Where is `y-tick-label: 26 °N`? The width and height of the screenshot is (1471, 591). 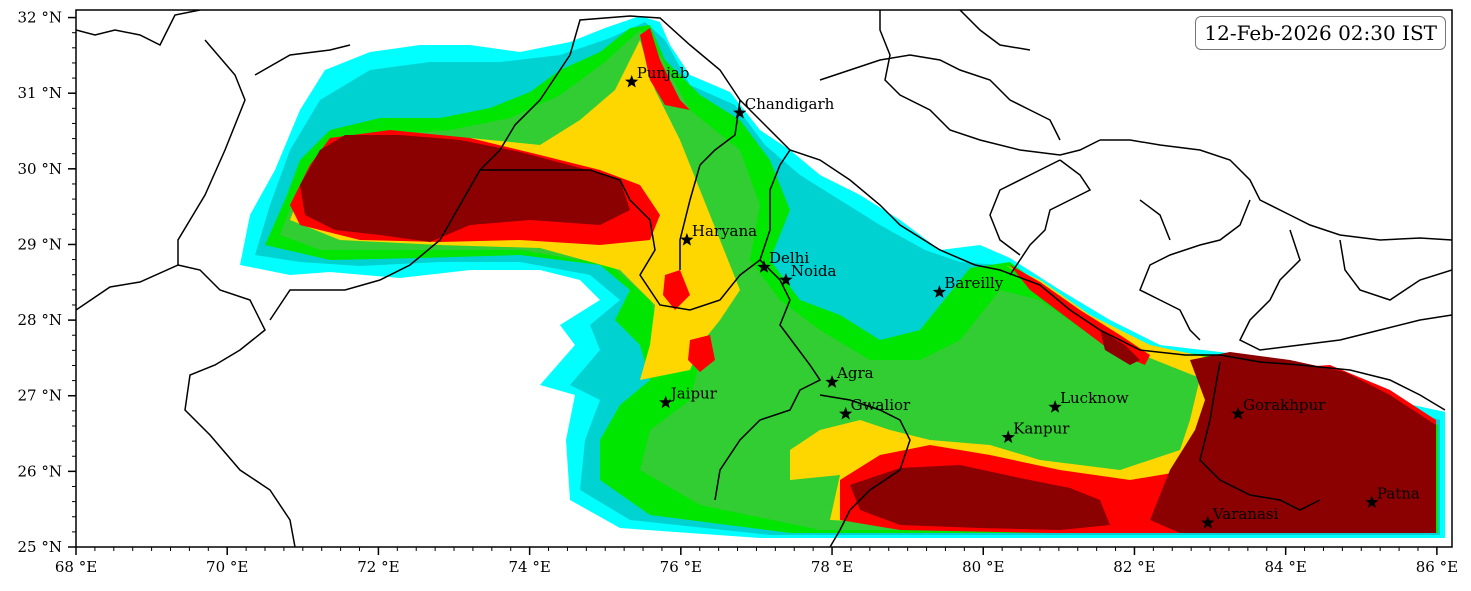 y-tick-label: 26 °N is located at coordinates (40, 471).